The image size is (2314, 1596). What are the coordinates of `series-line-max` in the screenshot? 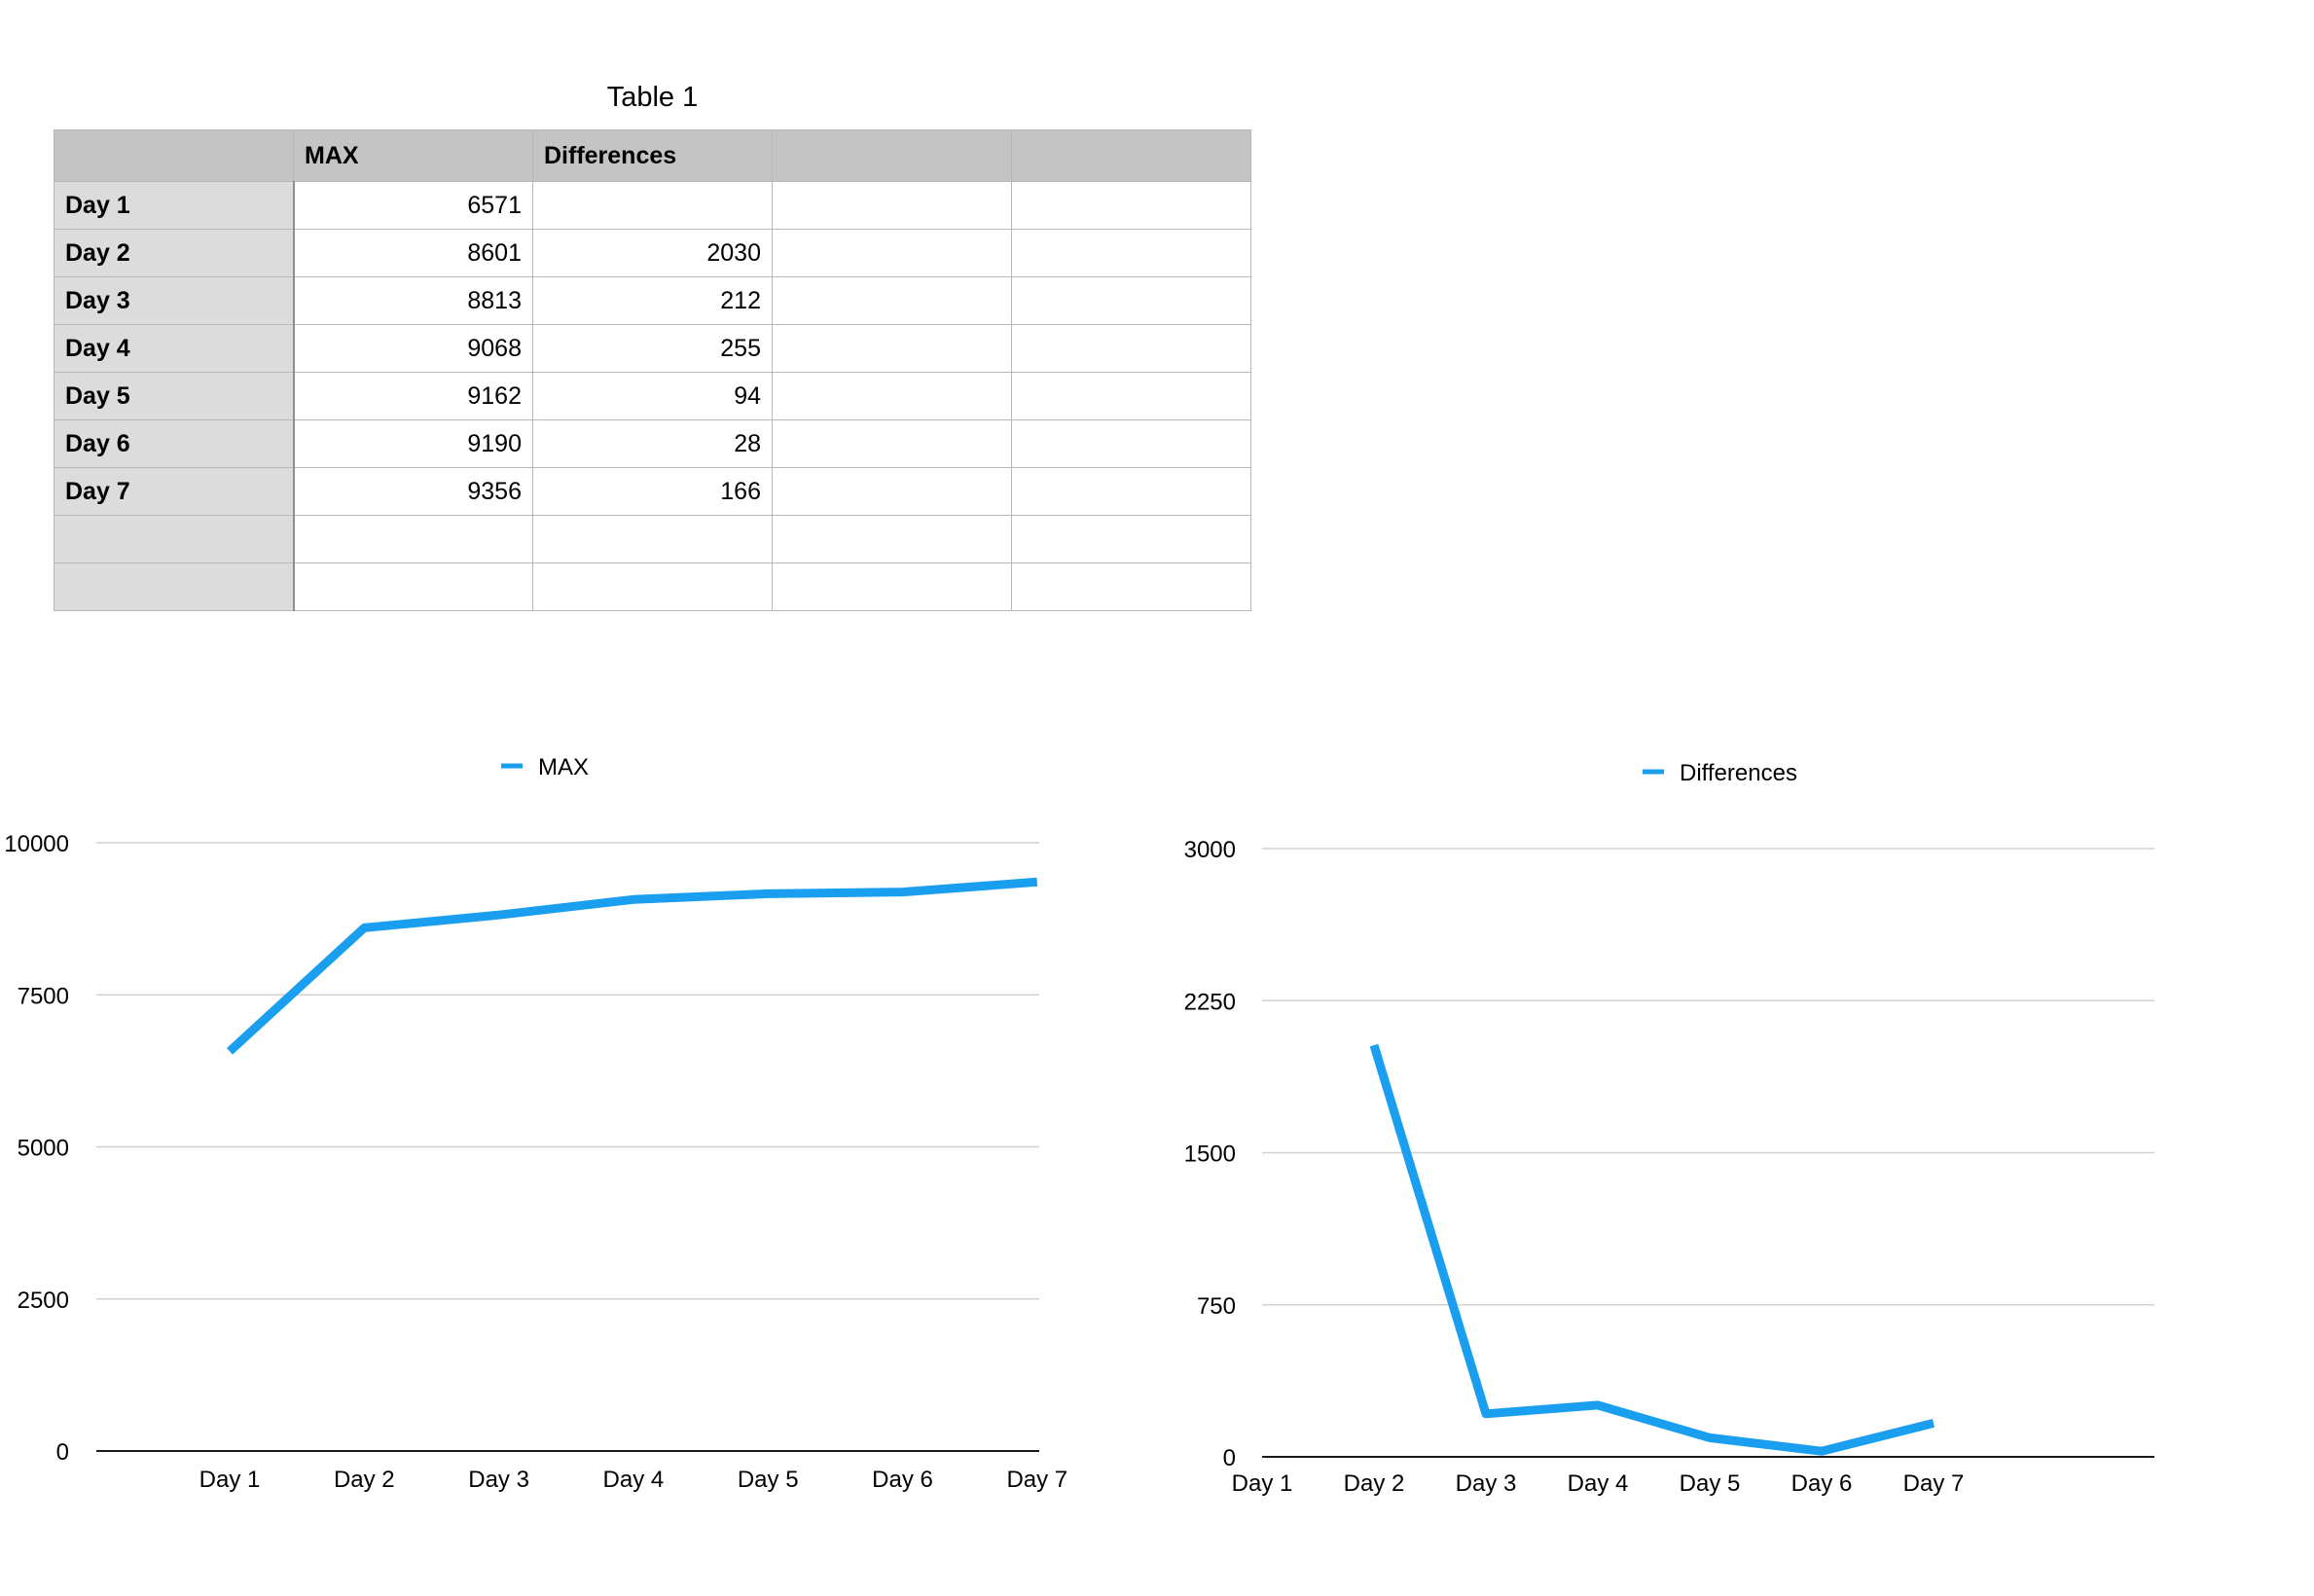 It's located at (632, 966).